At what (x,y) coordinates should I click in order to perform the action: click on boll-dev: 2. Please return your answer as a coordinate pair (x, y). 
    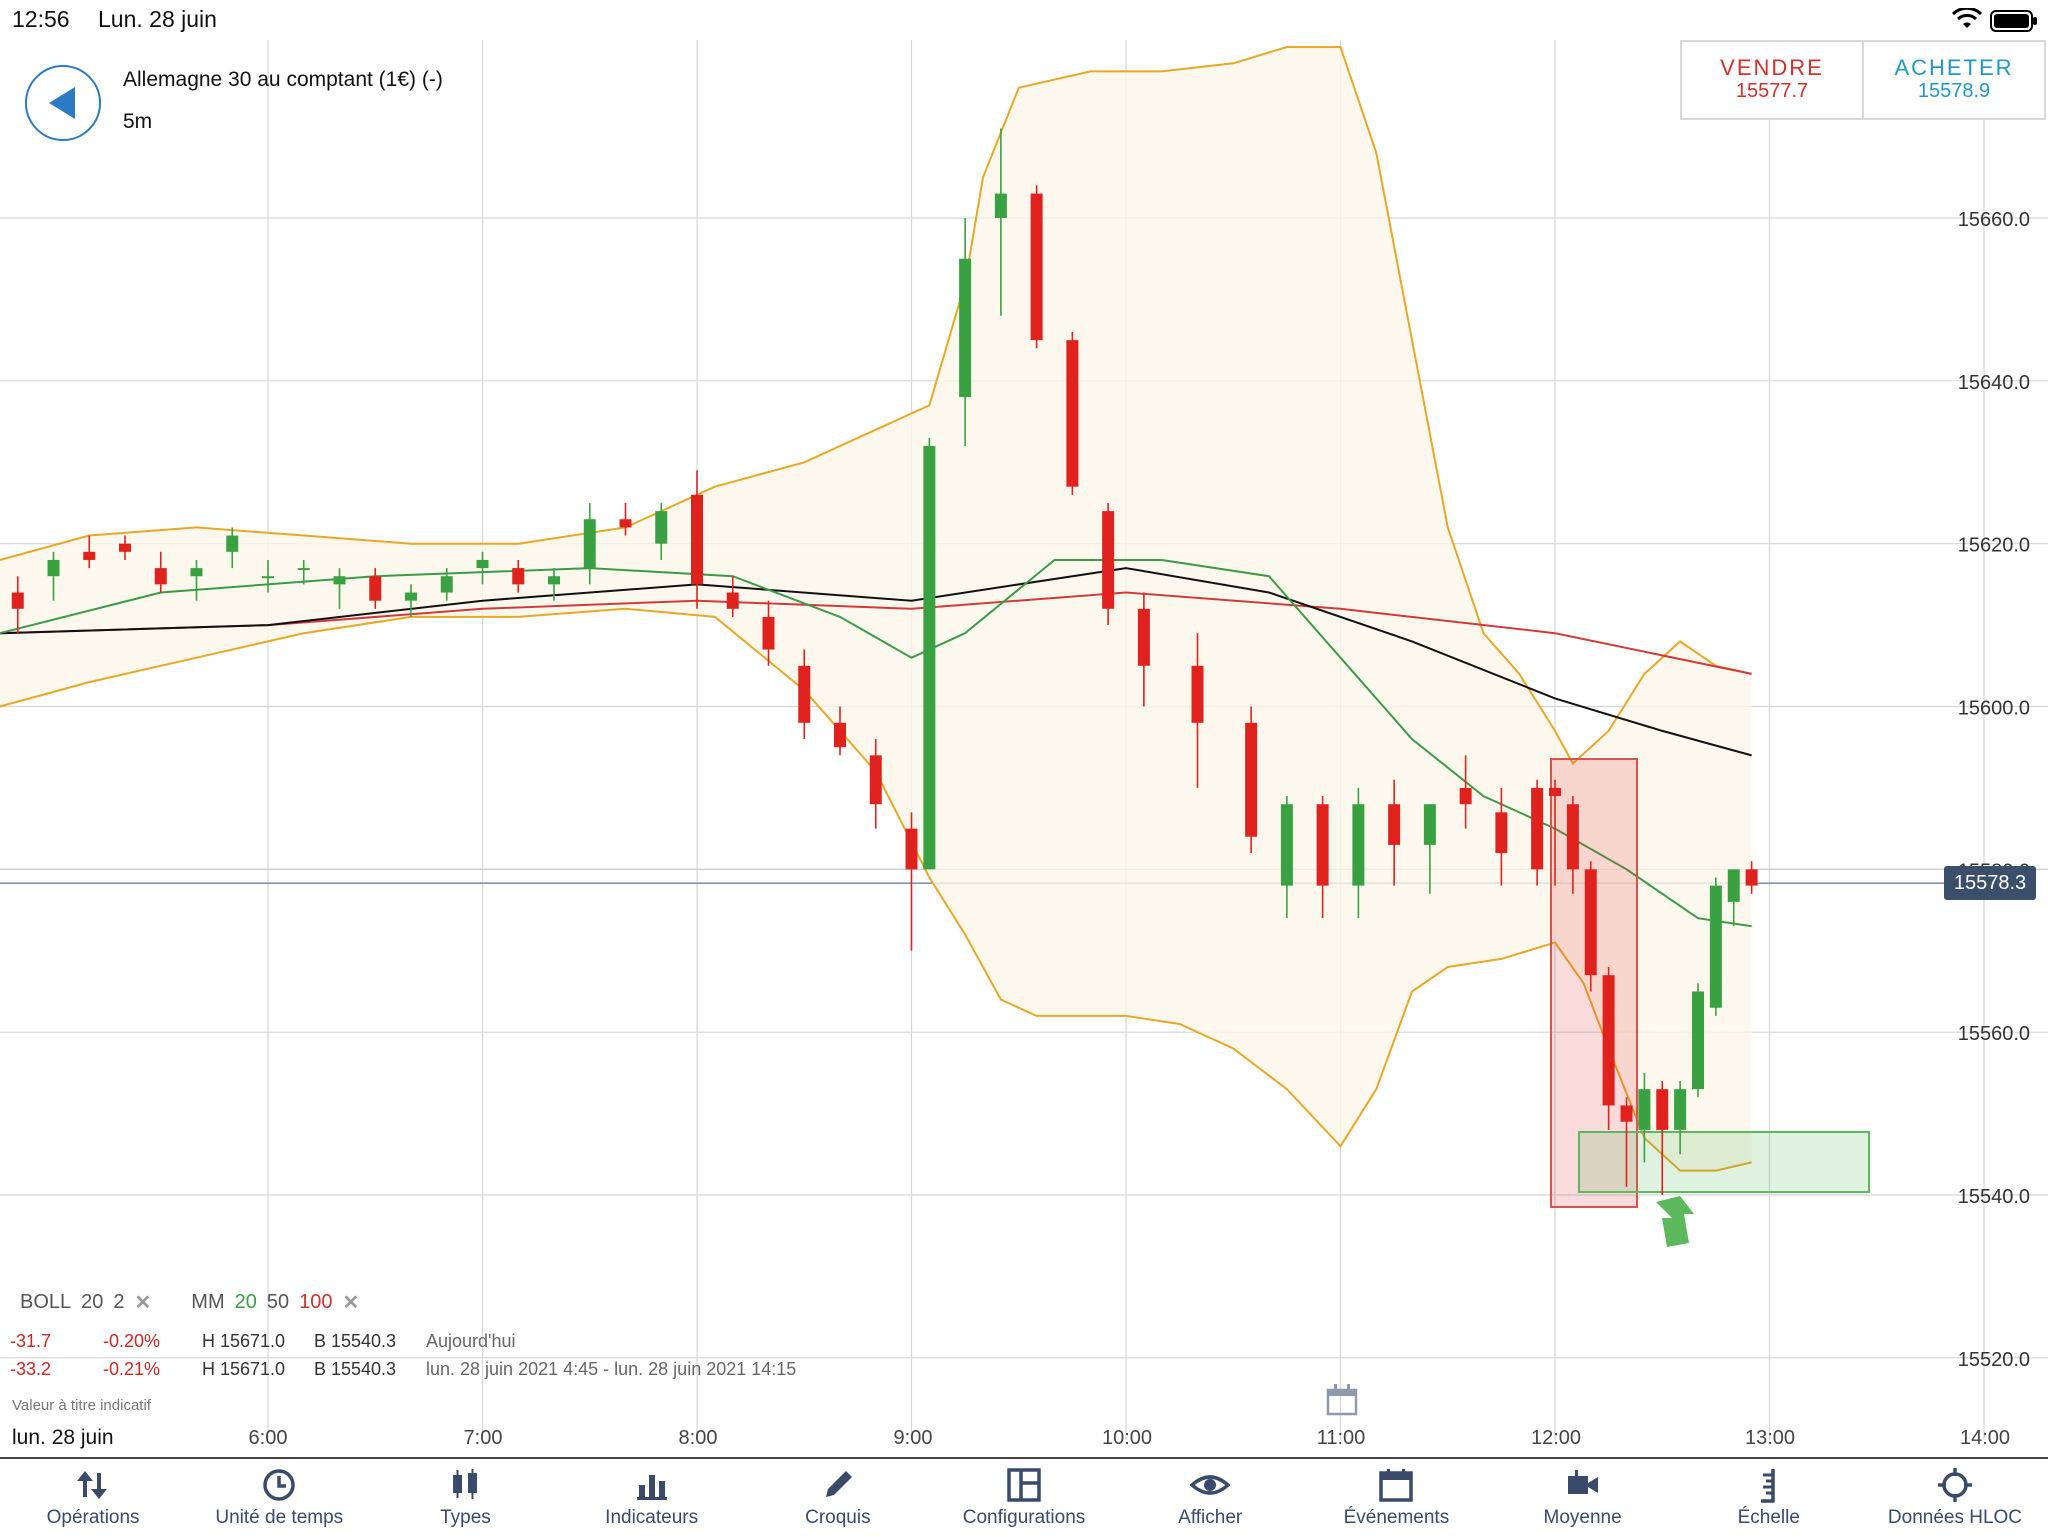
    Looking at the image, I should click on (119, 1302).